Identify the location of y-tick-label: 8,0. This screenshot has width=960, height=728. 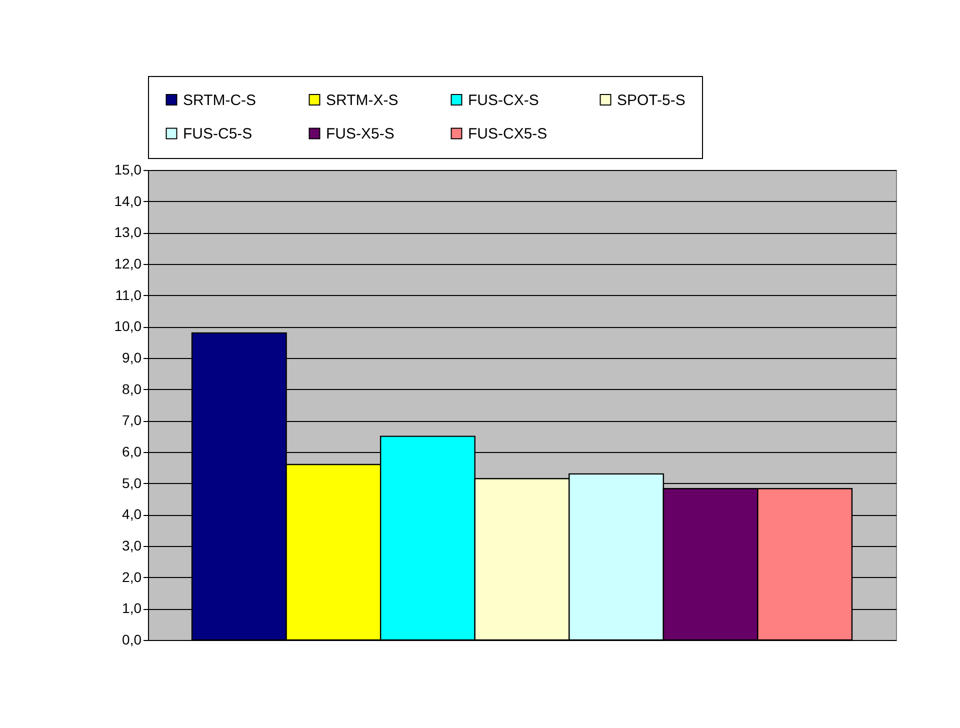
(132, 388).